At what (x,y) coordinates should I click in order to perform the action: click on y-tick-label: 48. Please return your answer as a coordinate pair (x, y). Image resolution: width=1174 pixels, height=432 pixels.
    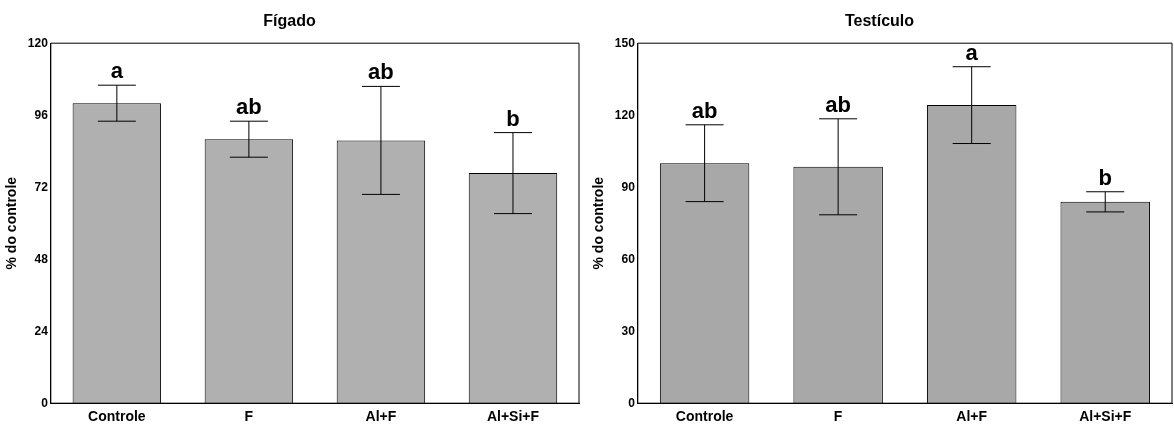
    Looking at the image, I should click on (41, 258).